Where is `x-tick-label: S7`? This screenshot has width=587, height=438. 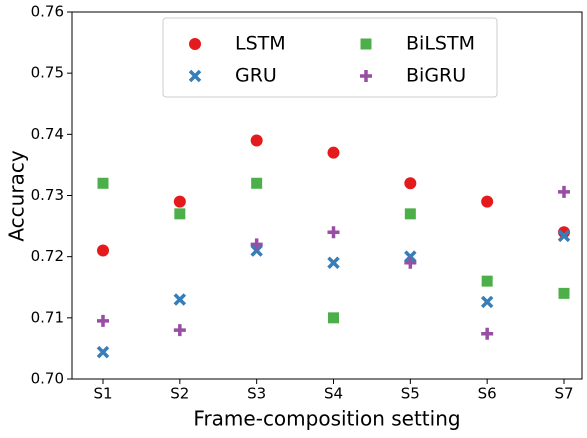 x-tick-label: S7 is located at coordinates (563, 394).